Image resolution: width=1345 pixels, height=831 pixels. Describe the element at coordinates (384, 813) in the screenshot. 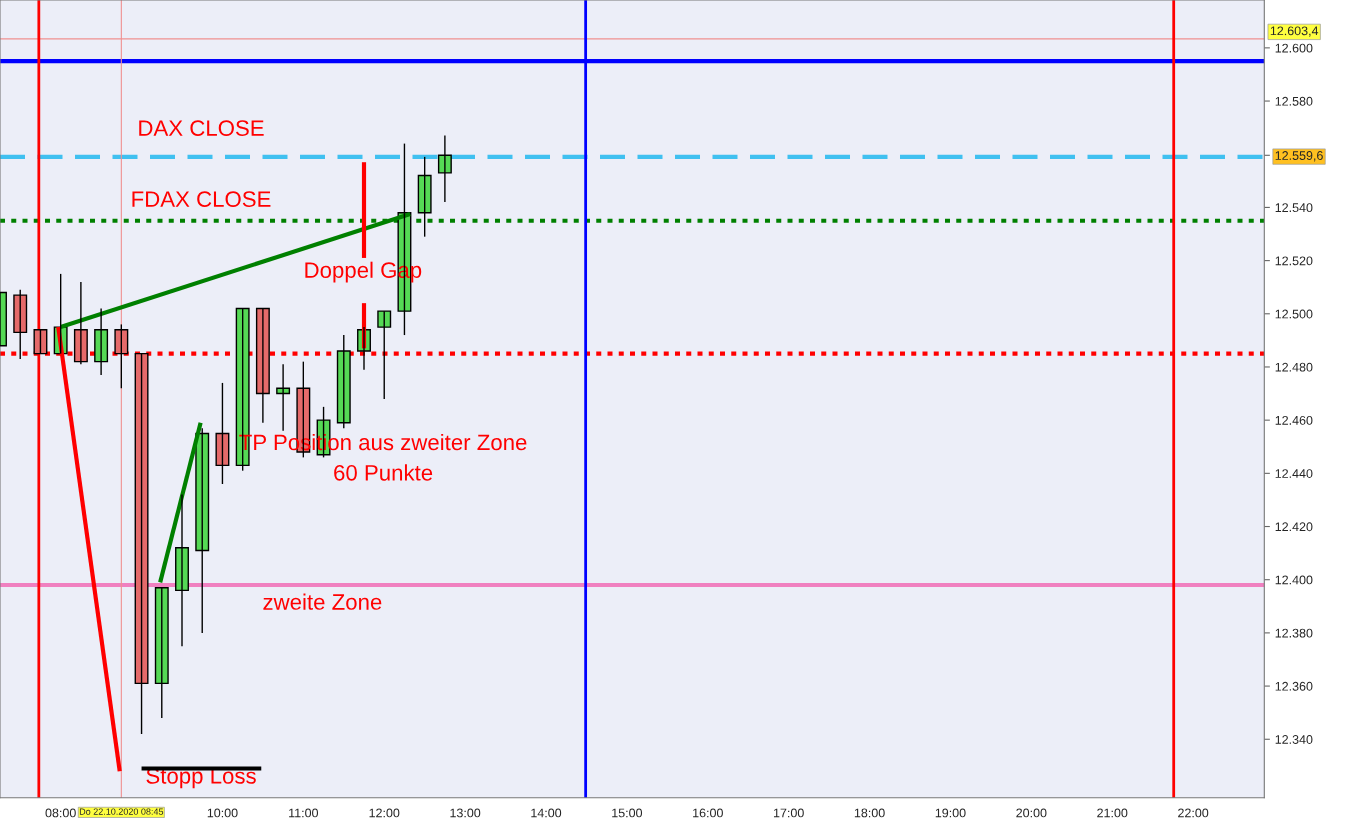

I see `x-tick-label: 12:00` at that location.